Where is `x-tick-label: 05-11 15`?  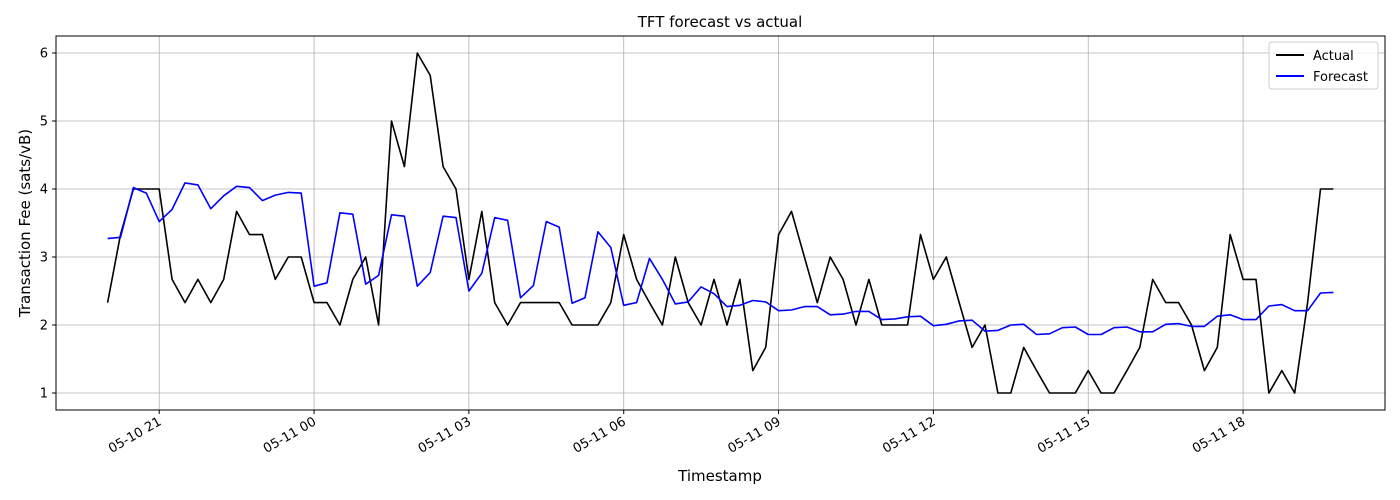 x-tick-label: 05-11 15 is located at coordinates (1064, 435).